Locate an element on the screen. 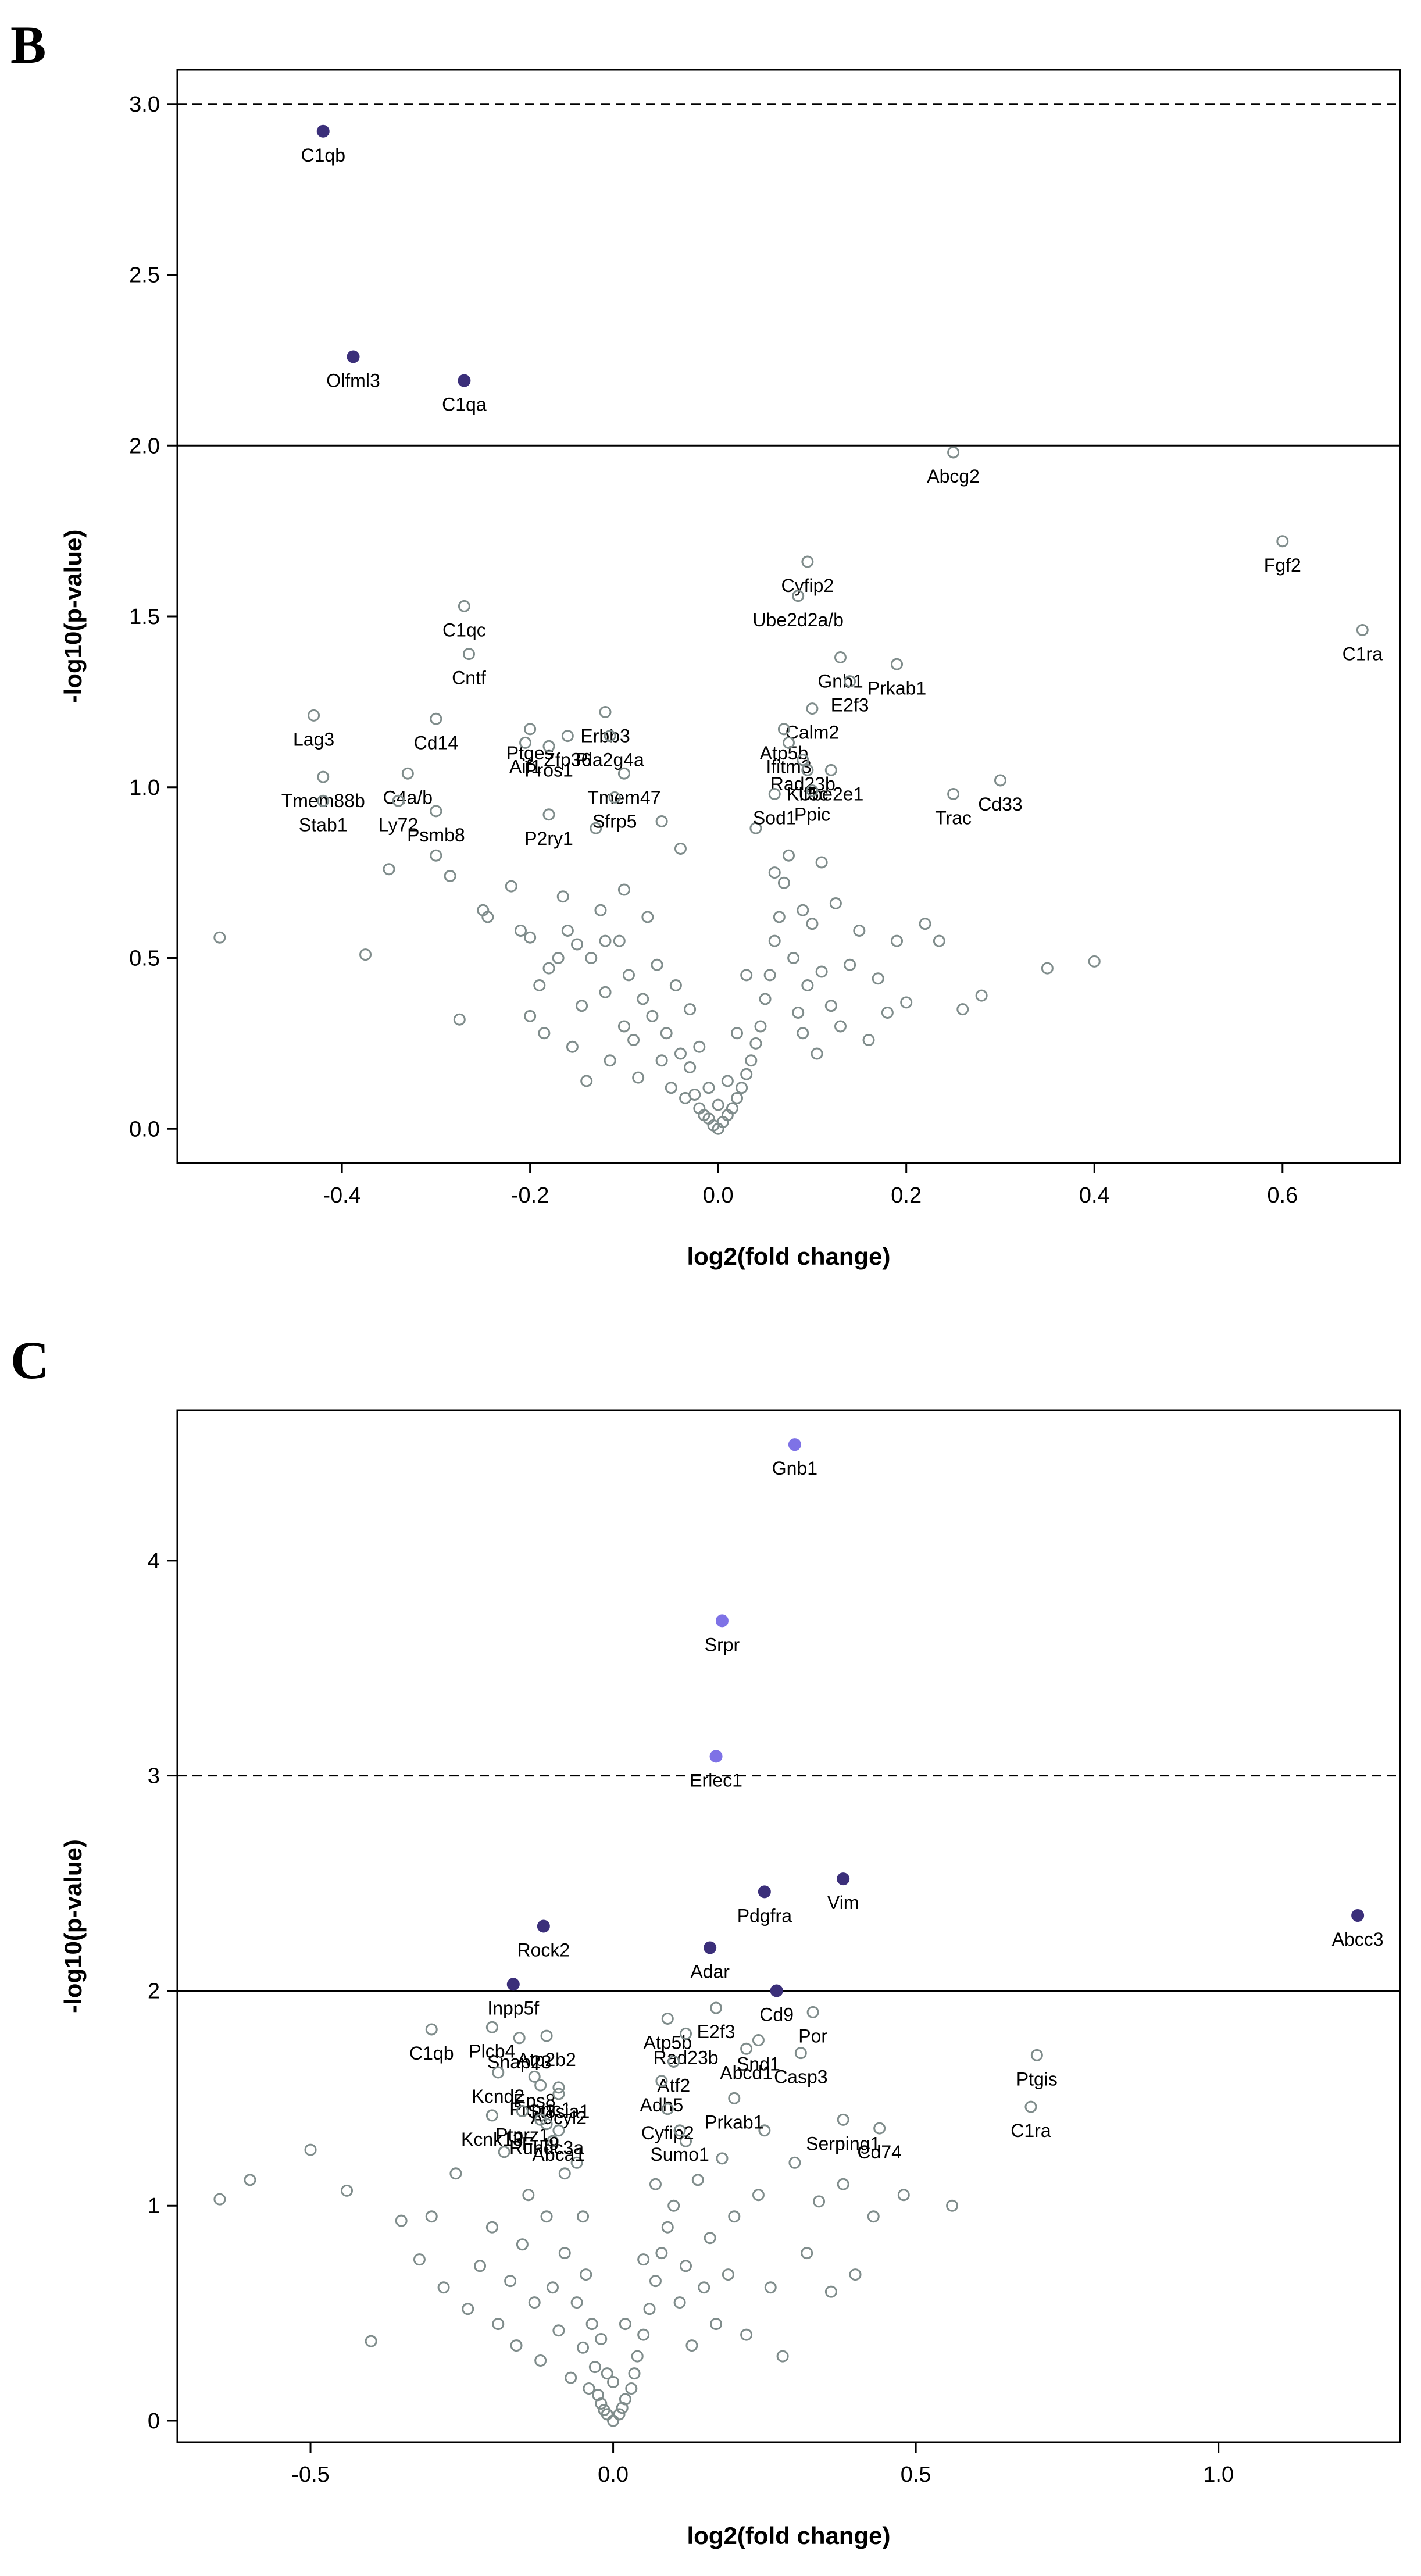  point-label: Adar is located at coordinates (710, 1972).